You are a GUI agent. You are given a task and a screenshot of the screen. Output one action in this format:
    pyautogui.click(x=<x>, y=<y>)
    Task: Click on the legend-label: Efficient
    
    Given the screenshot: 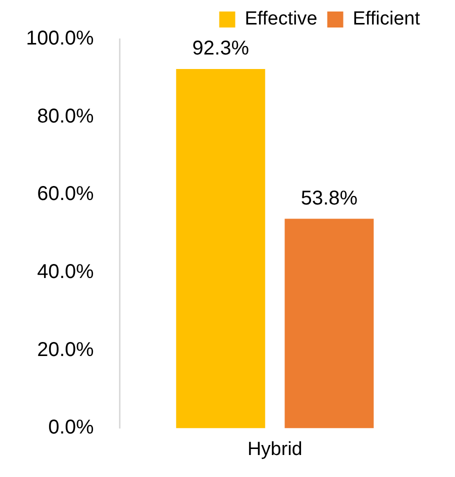 What is the action you would take?
    pyautogui.click(x=386, y=19)
    